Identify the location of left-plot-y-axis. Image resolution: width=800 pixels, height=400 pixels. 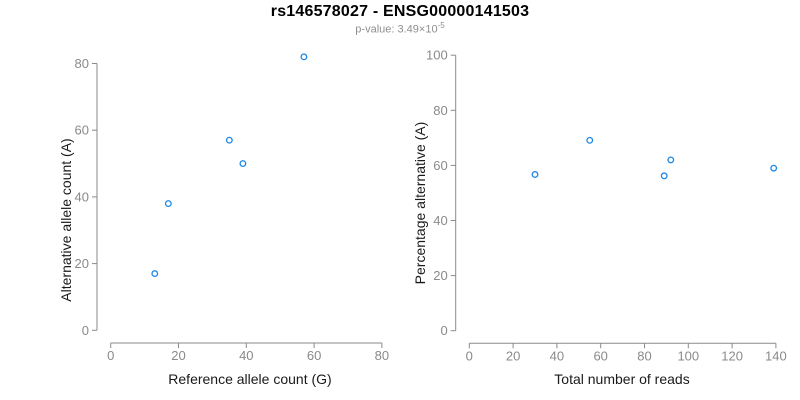
(95, 197).